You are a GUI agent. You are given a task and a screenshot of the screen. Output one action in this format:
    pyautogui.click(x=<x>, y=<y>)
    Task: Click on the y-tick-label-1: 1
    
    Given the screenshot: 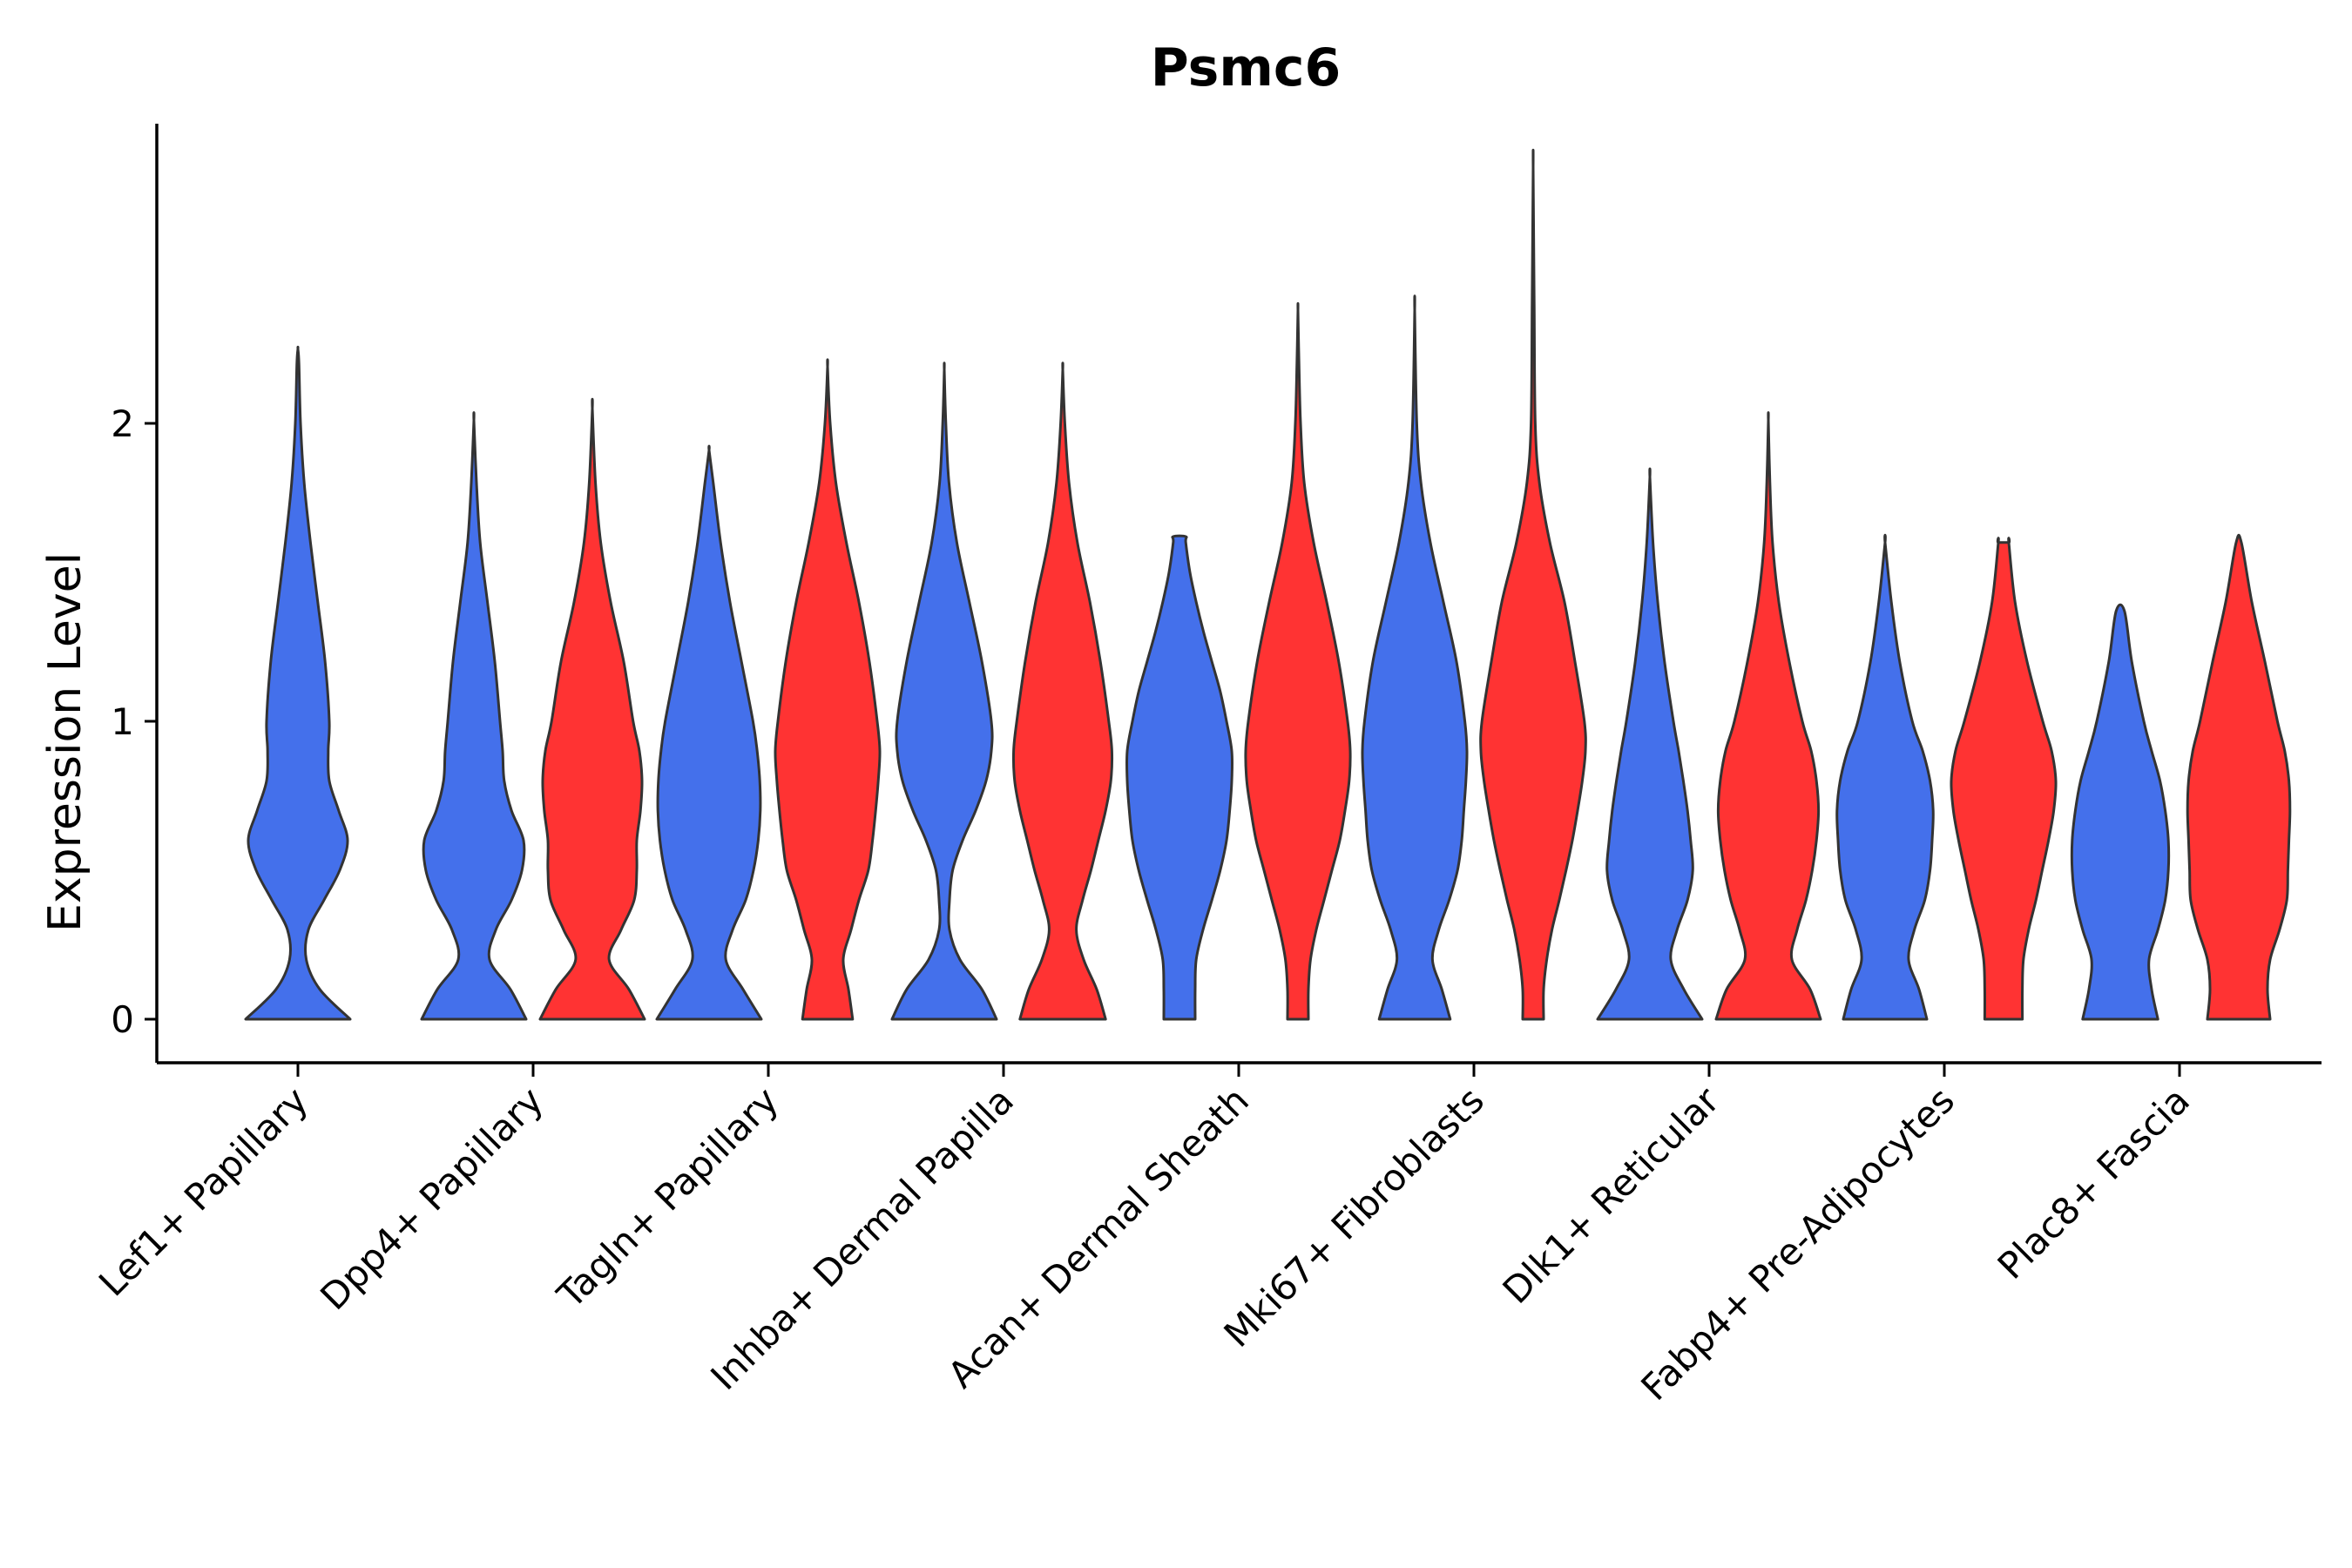 What is the action you would take?
    pyautogui.click(x=122, y=721)
    